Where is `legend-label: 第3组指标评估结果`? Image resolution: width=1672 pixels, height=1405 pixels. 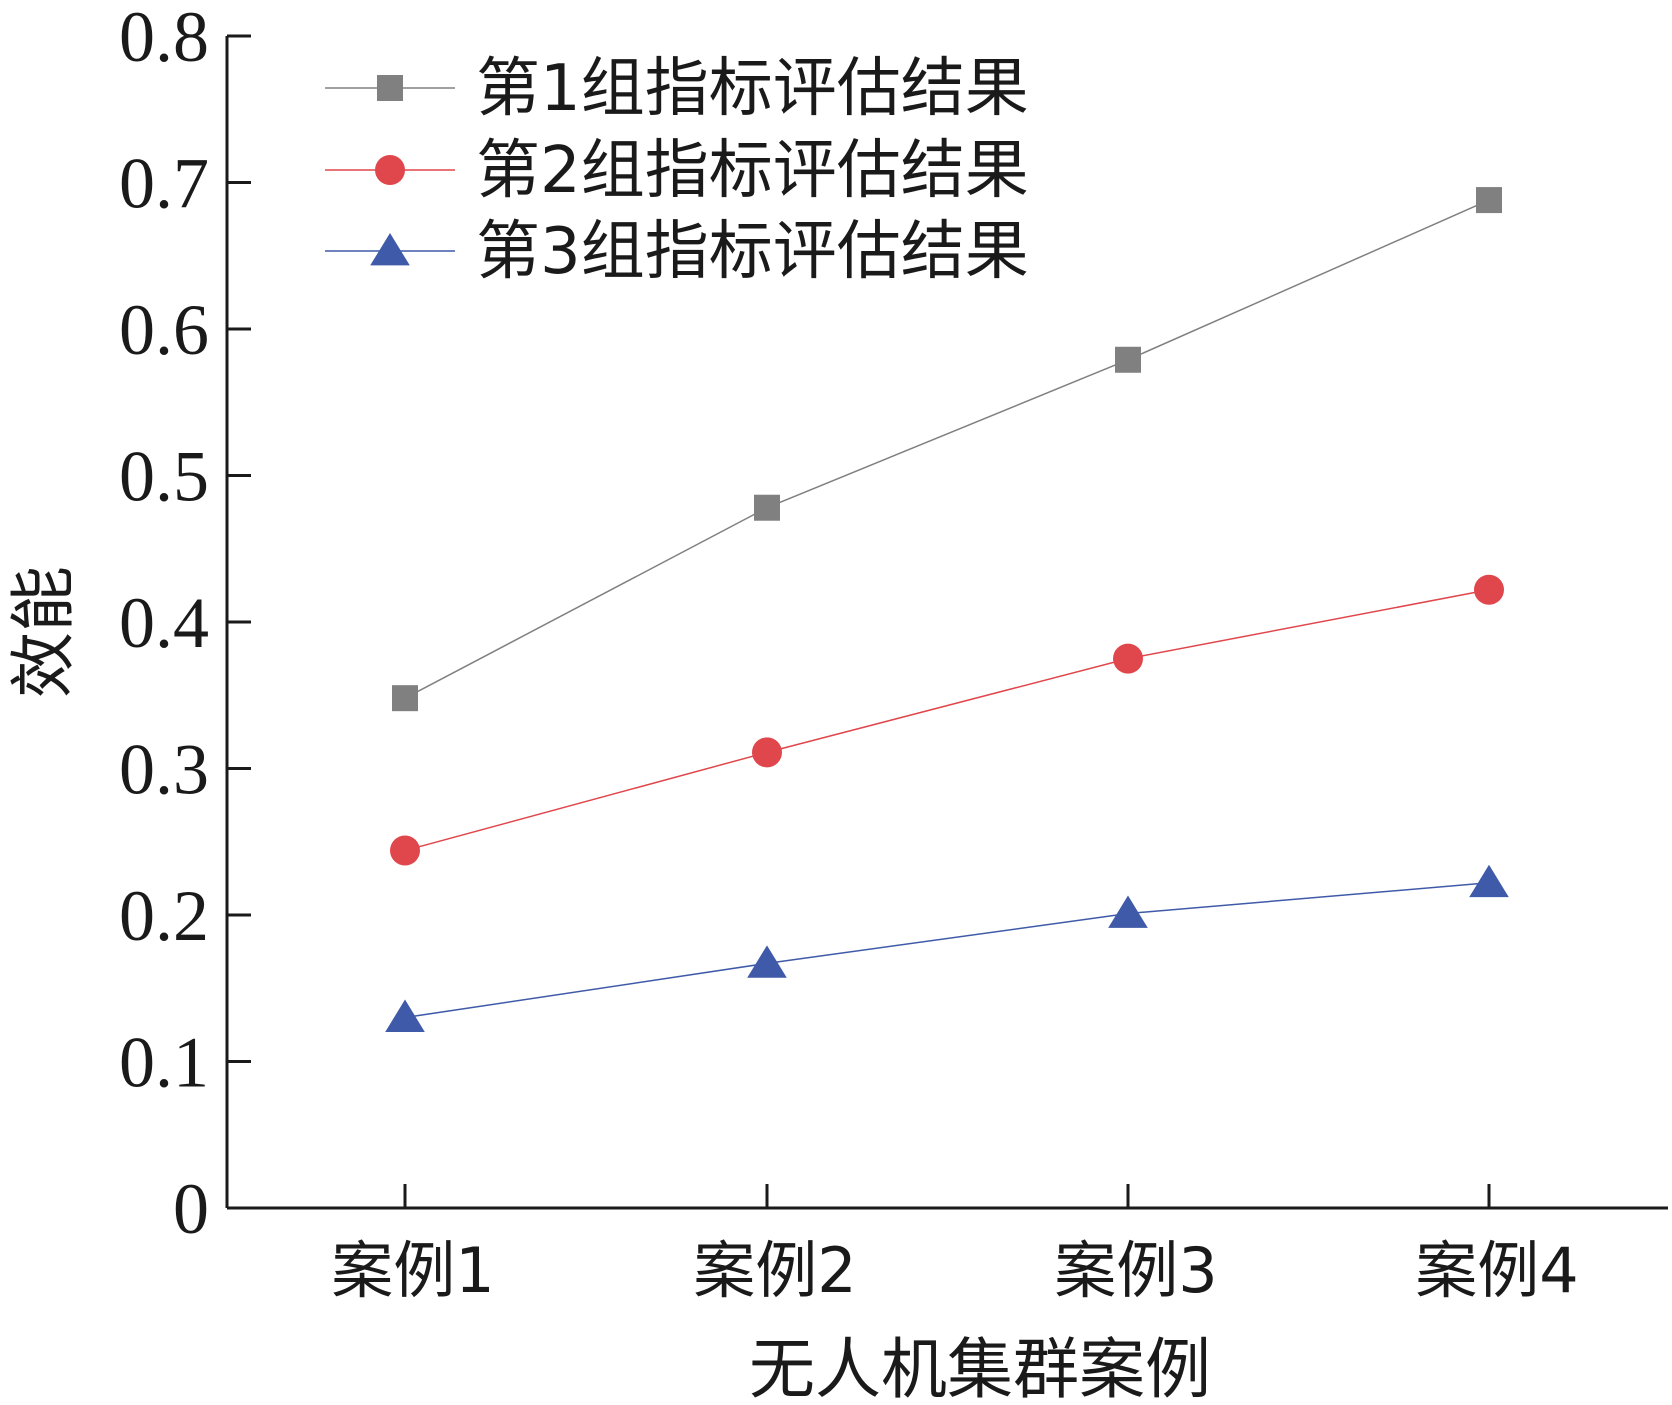 legend-label: 第3组指标评估结果 is located at coordinates (752, 252).